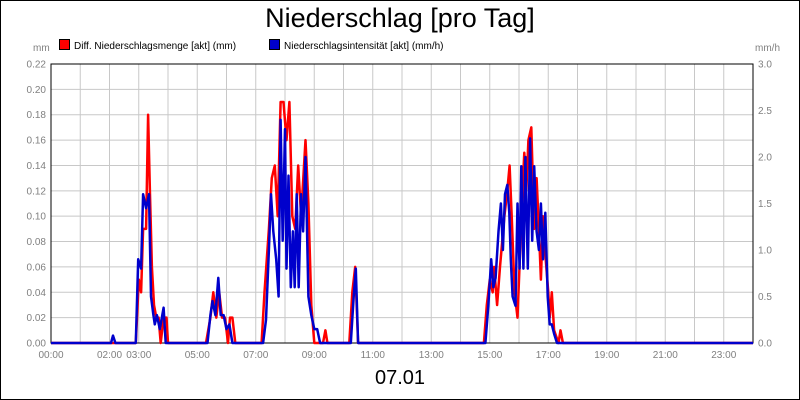  Describe the element at coordinates (314, 355) in the screenshot. I see `x-tick-label: 09:00` at that location.